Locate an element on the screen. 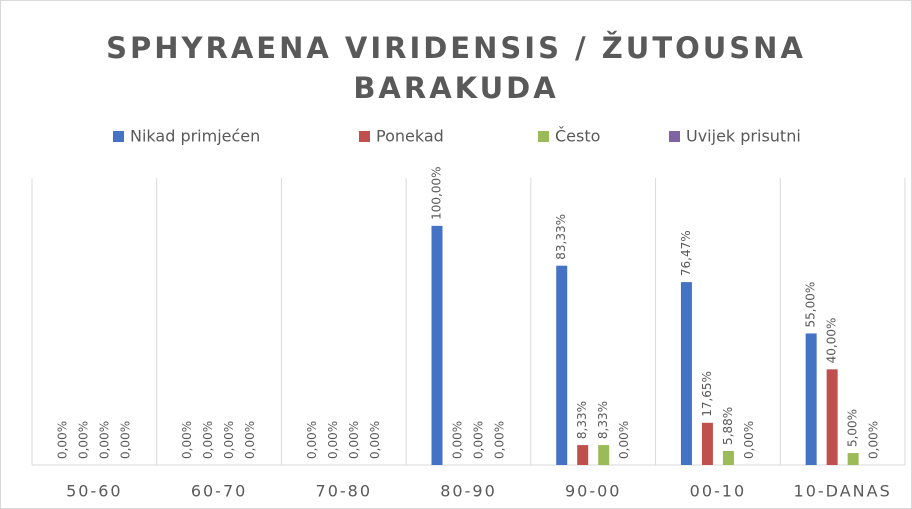 The width and height of the screenshot is (912, 509). data-label: 5,88% is located at coordinates (728, 426).